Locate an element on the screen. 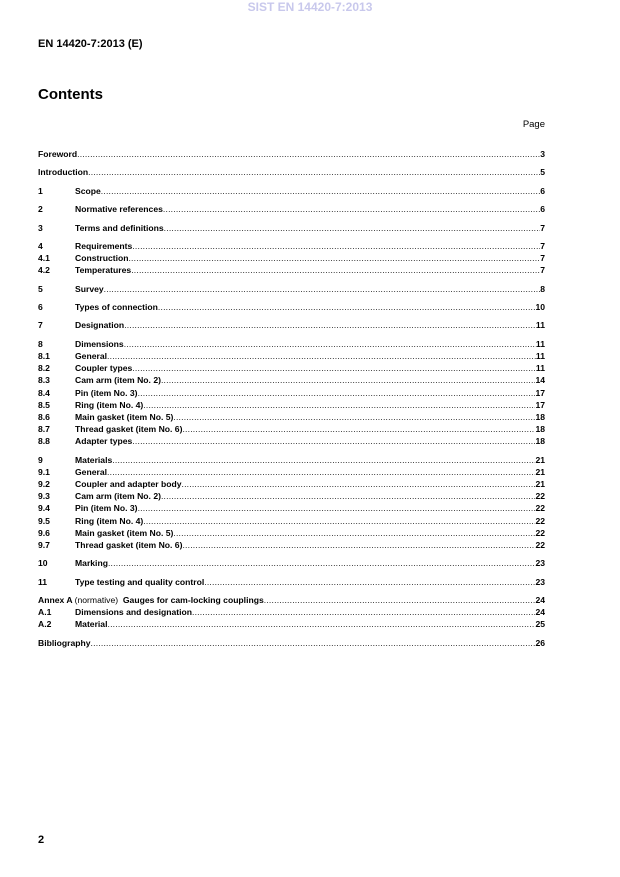 The height and width of the screenshot is (877, 620). toc-entry: 9.7 Thread gasket (item No. 6) 22 is located at coordinates (291, 546).